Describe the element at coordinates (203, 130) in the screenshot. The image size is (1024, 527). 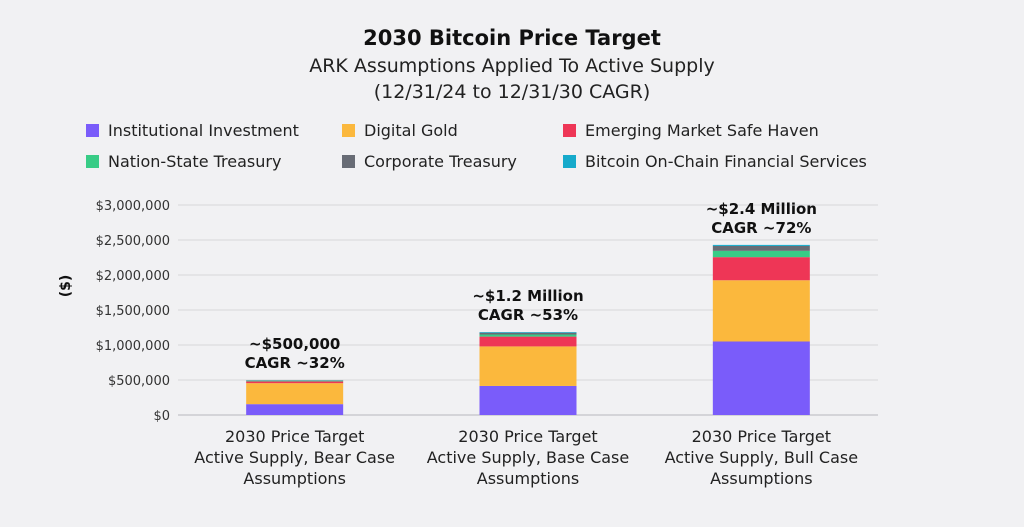
I see `legend-label-institutional: Institutional Investment` at that location.